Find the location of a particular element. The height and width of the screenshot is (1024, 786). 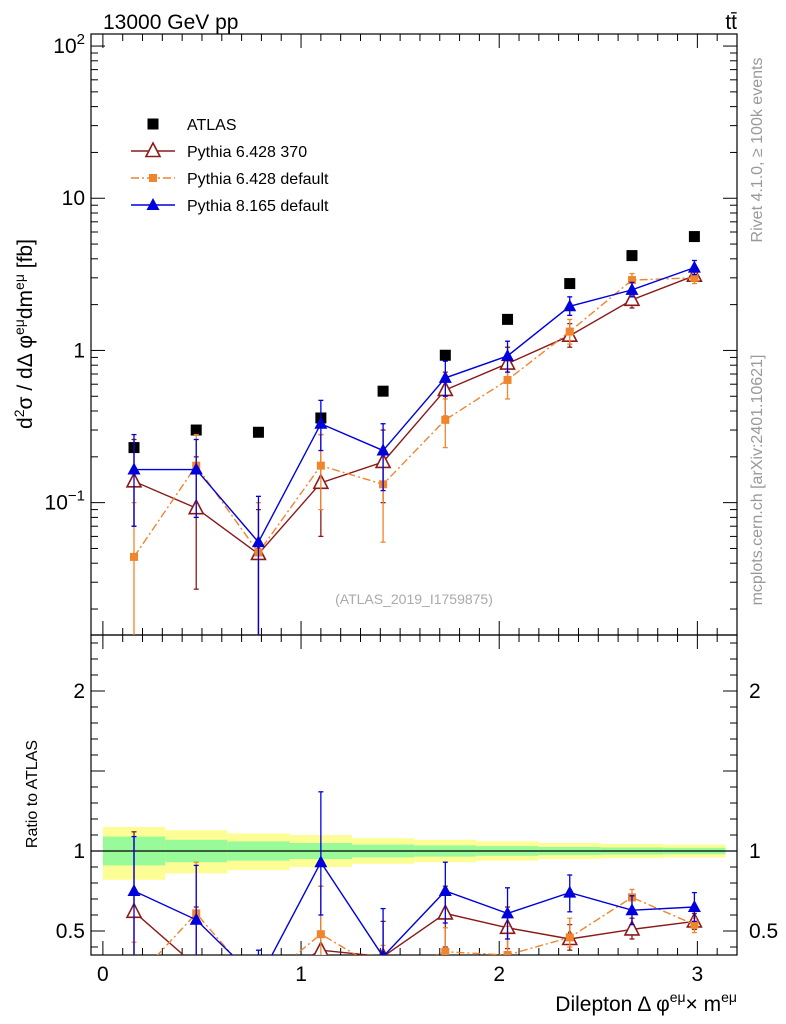

legend-item-atlas: ATLAS is located at coordinates (192, 125).